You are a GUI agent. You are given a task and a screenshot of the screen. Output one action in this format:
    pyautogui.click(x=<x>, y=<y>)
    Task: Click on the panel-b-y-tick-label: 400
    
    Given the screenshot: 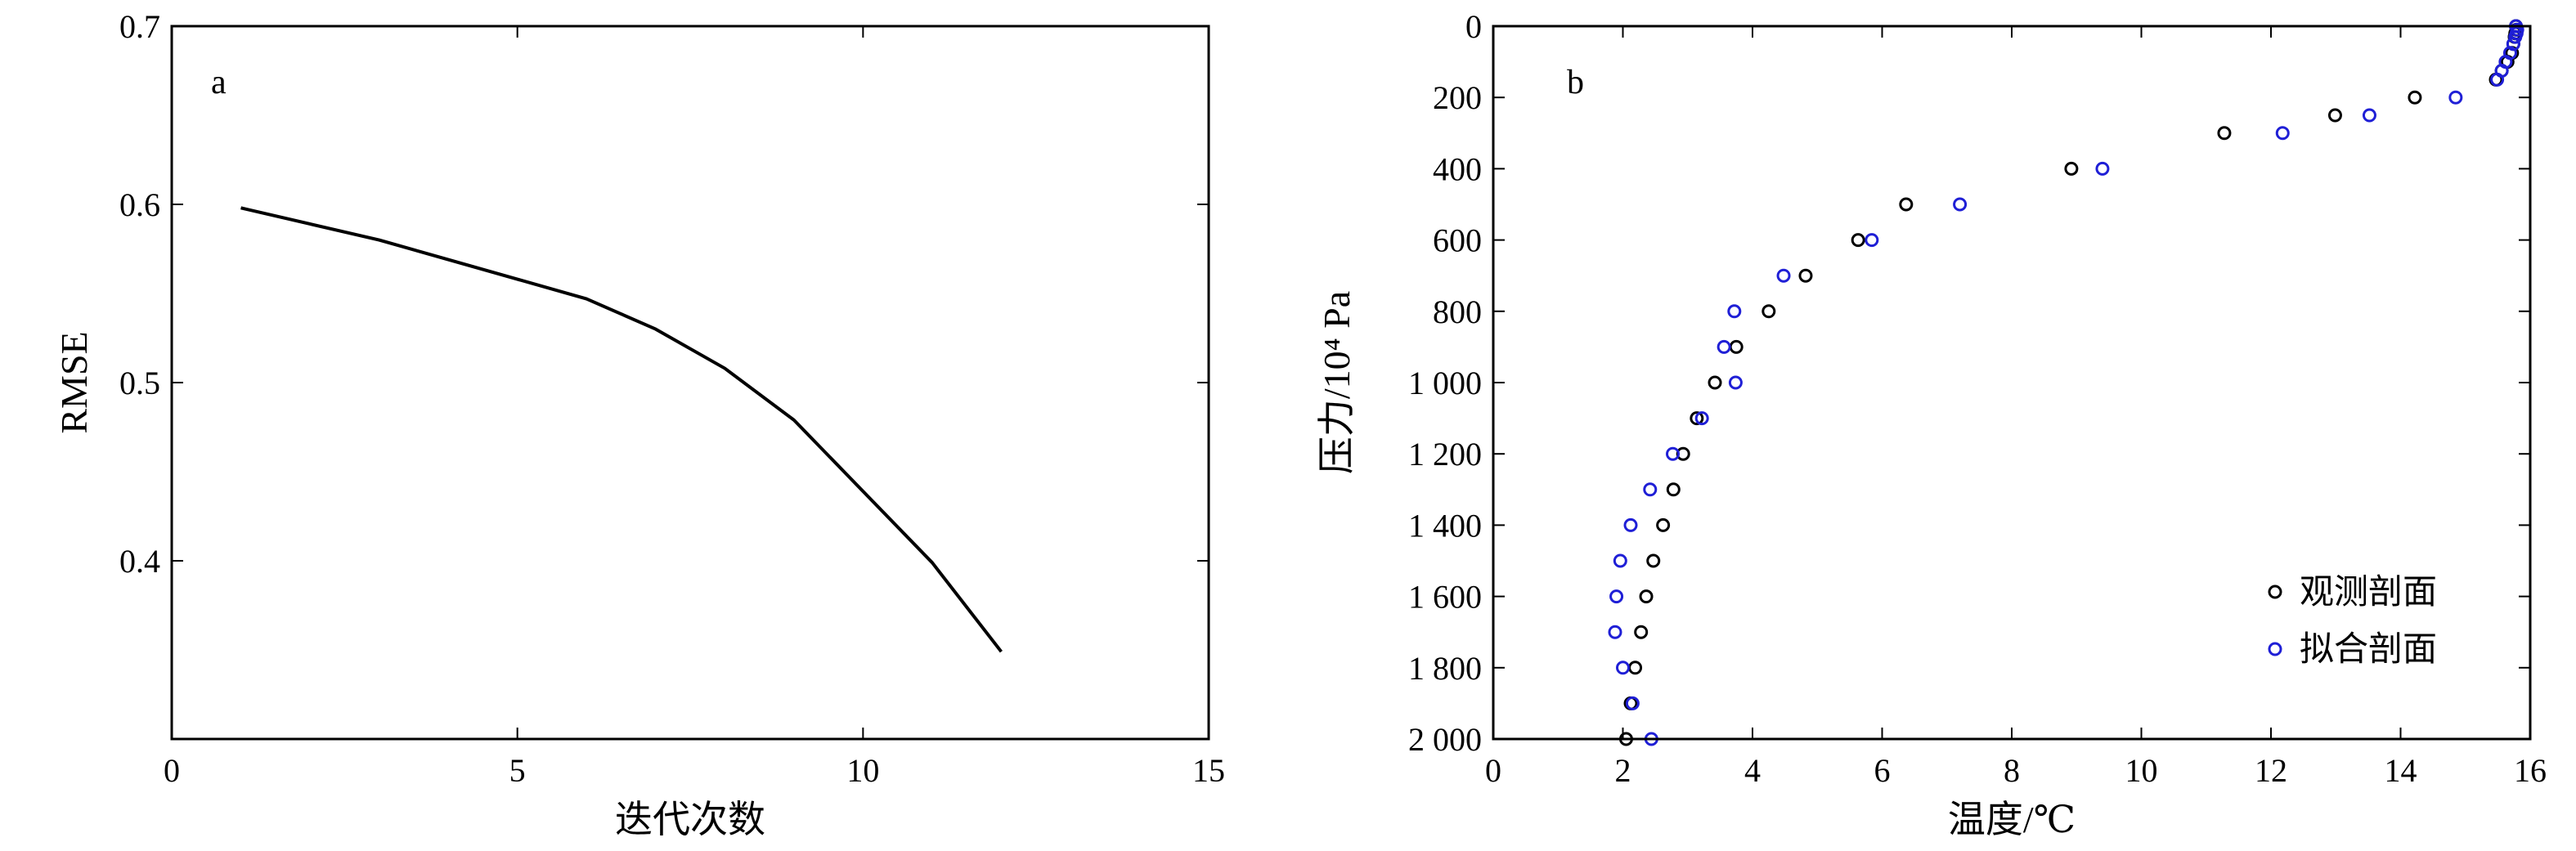 What is the action you would take?
    pyautogui.click(x=1458, y=168)
    